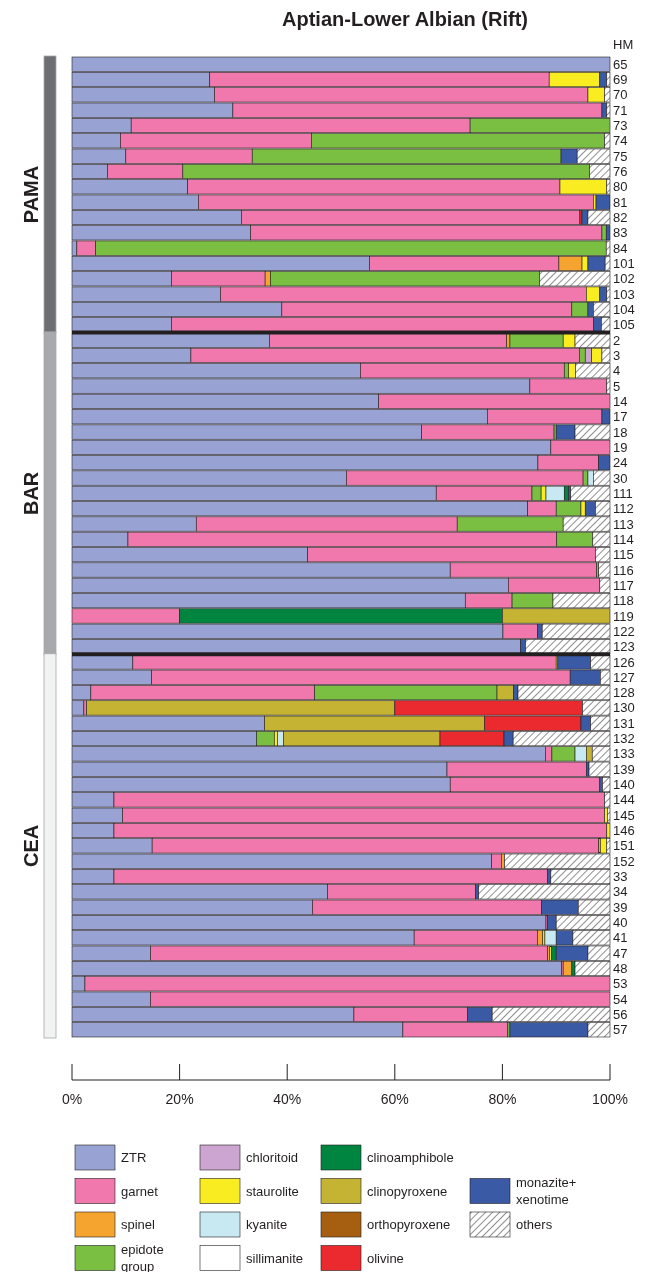  Describe the element at coordinates (624, 279) in the screenshot. I see `y-tick-label: 102` at that location.